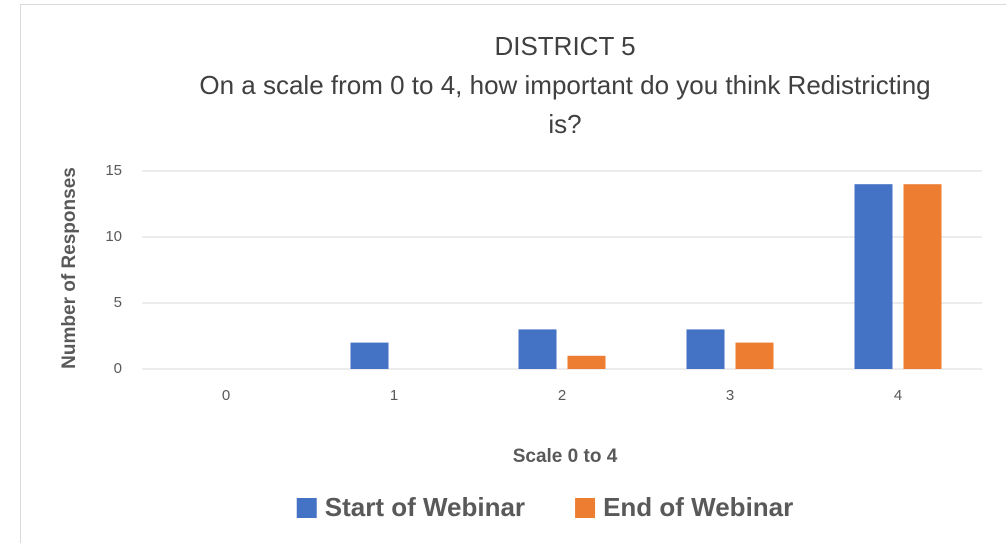 Image resolution: width=1006 pixels, height=543 pixels. Describe the element at coordinates (698, 507) in the screenshot. I see `legend-label: End of Webinar` at that location.